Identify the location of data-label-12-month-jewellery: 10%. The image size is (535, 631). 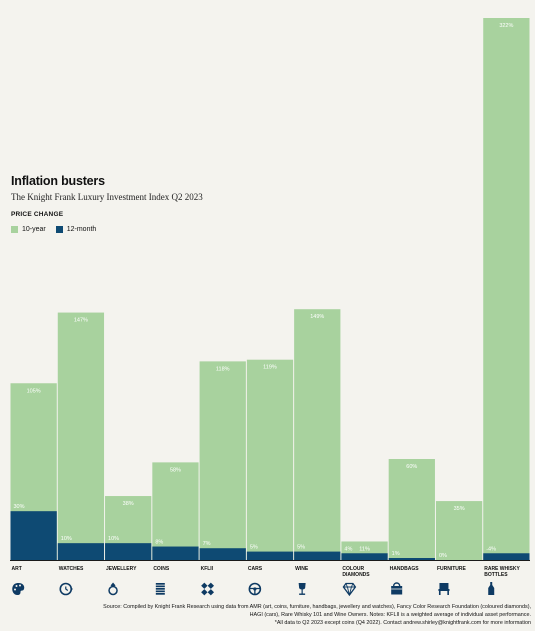
(113, 539).